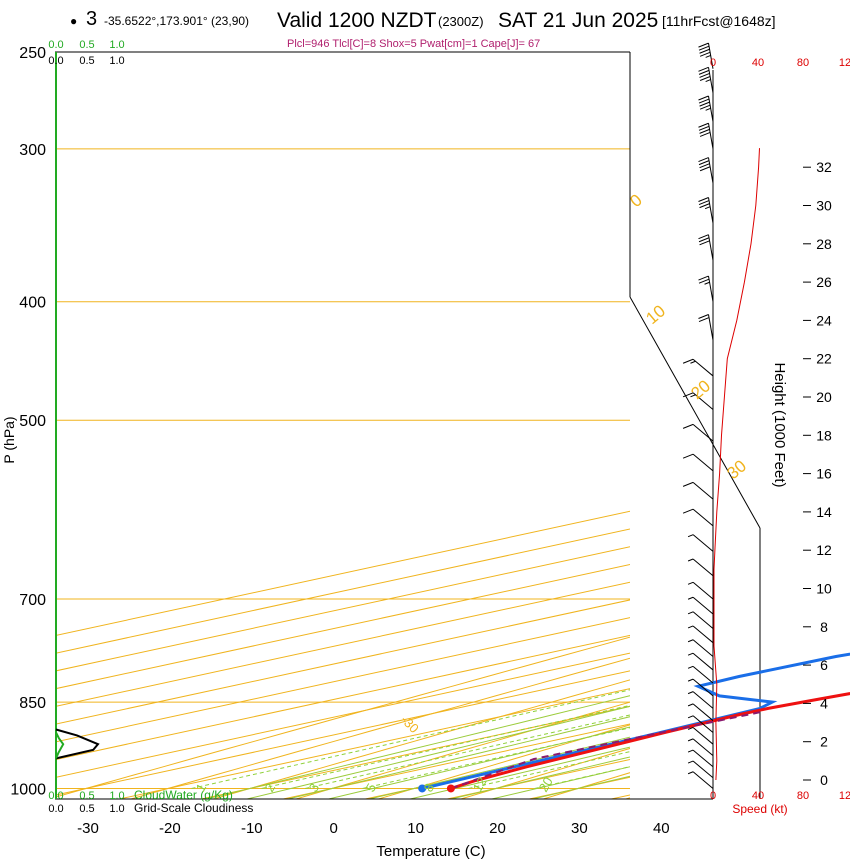 This screenshot has height=860, width=850. I want to click on height-tick-label: 28, so click(824, 244).